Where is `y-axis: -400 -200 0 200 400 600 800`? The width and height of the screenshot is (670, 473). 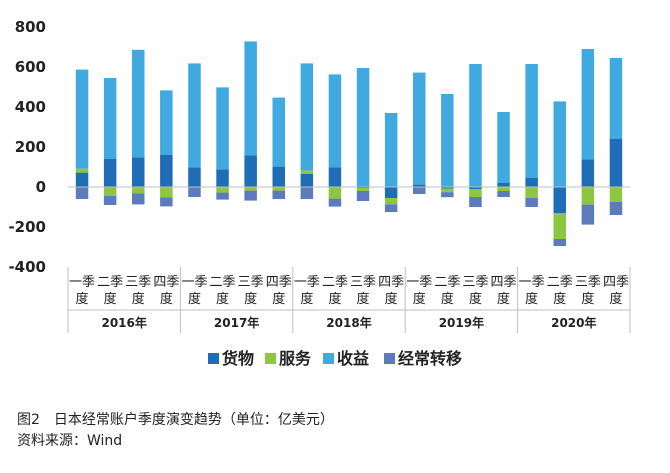
y-axis: -400 -200 0 200 400 600 800 is located at coordinates (27, 147).